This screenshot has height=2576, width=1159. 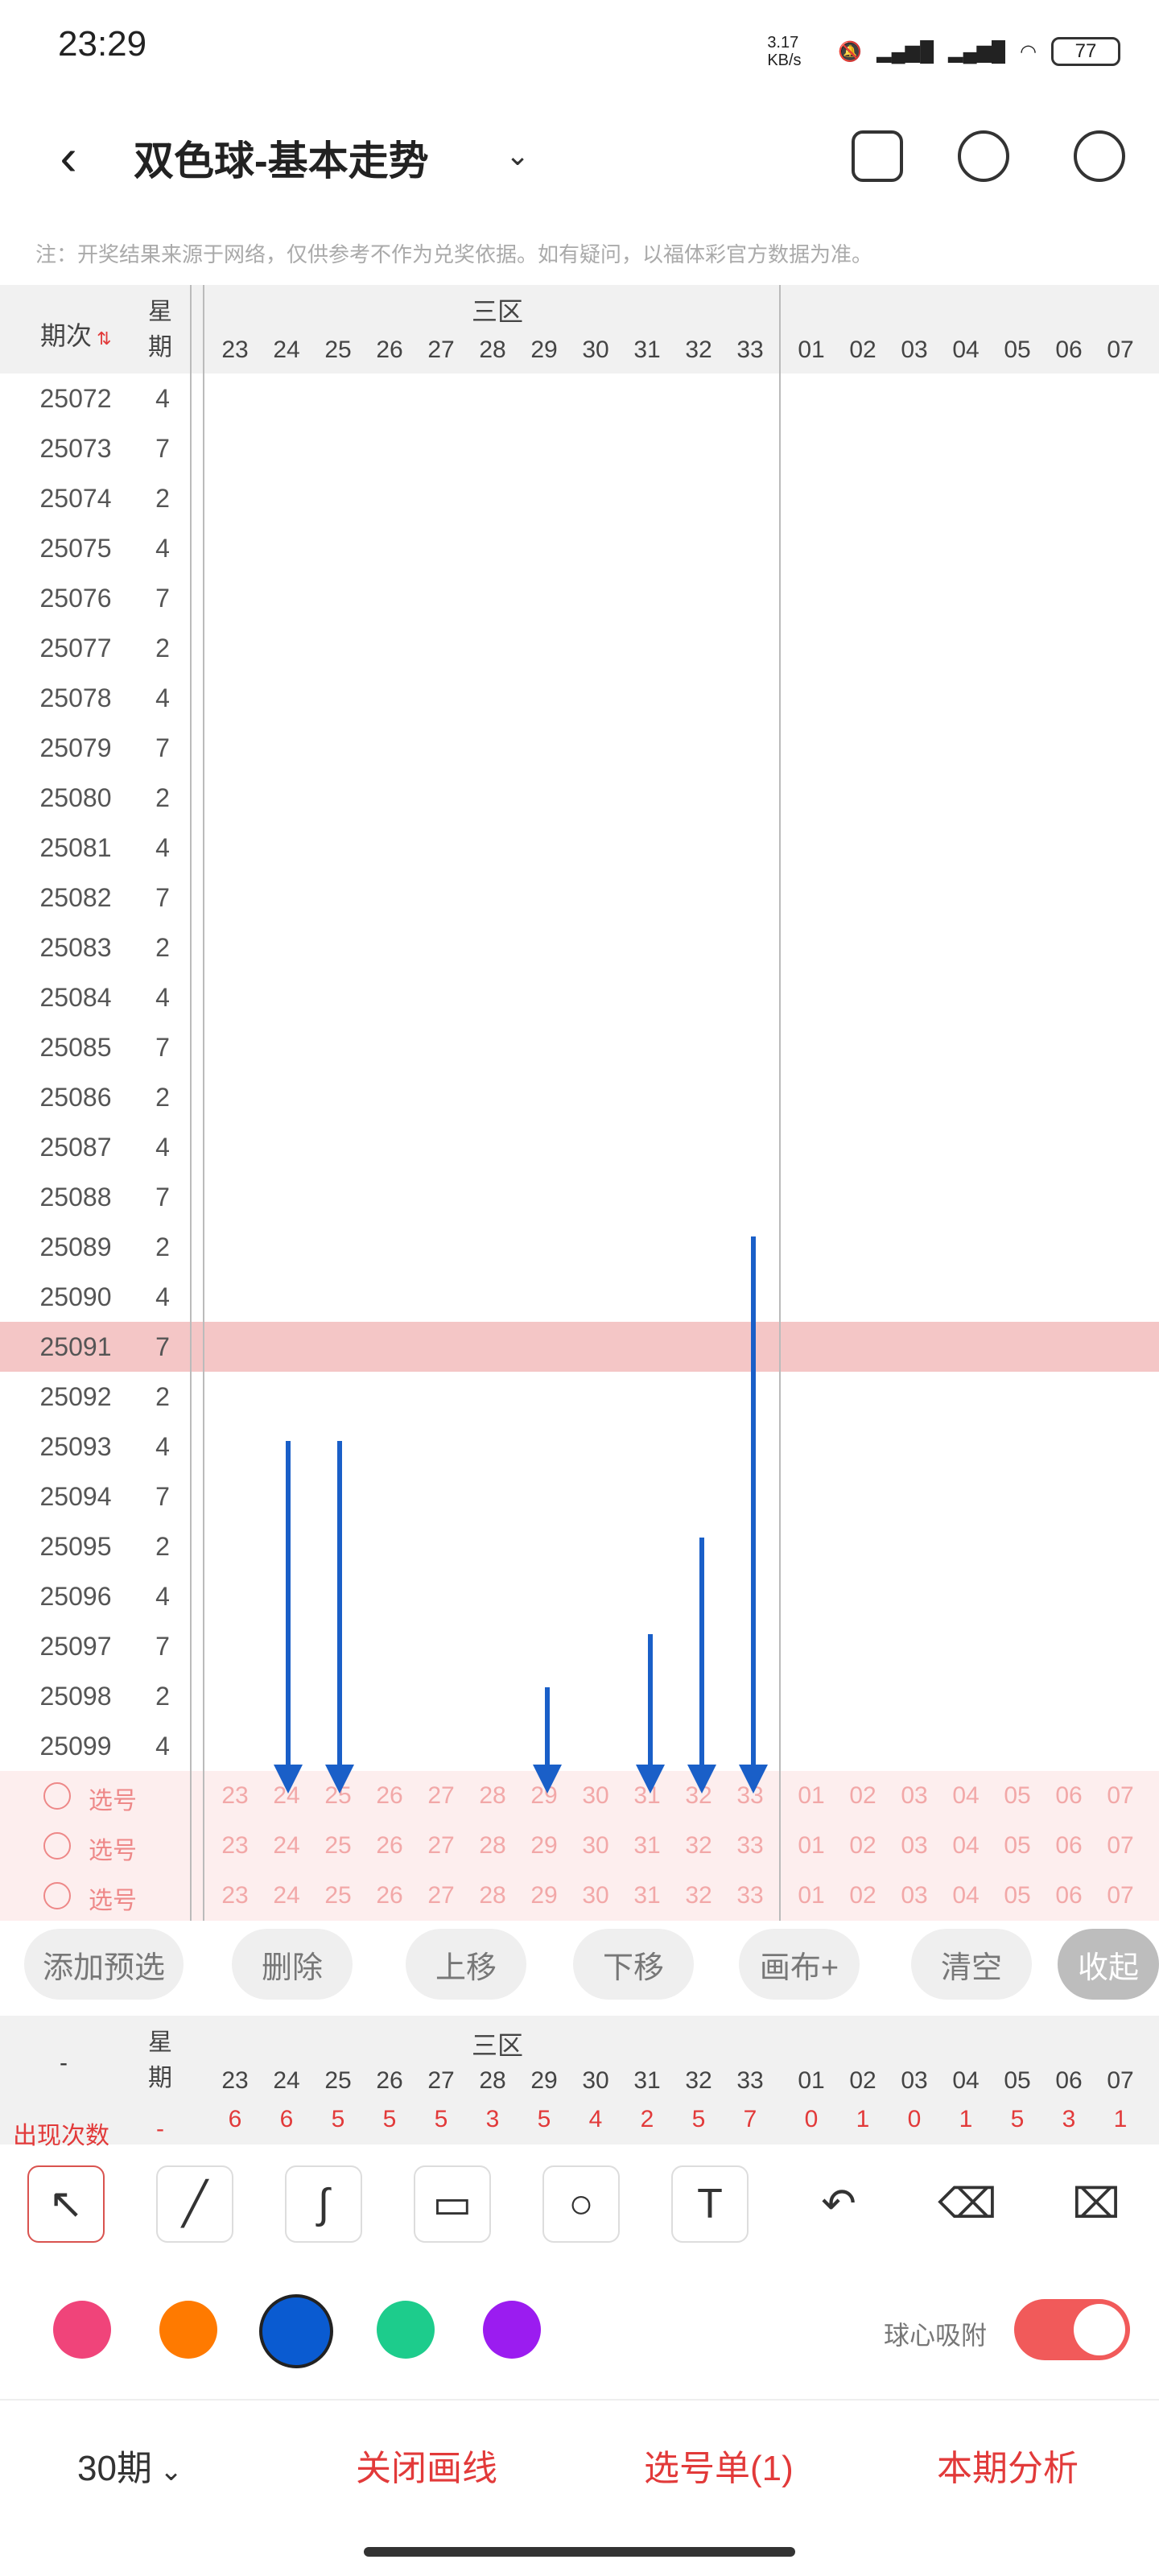 I want to click on magnet-toggle, so click(x=1072, y=2329).